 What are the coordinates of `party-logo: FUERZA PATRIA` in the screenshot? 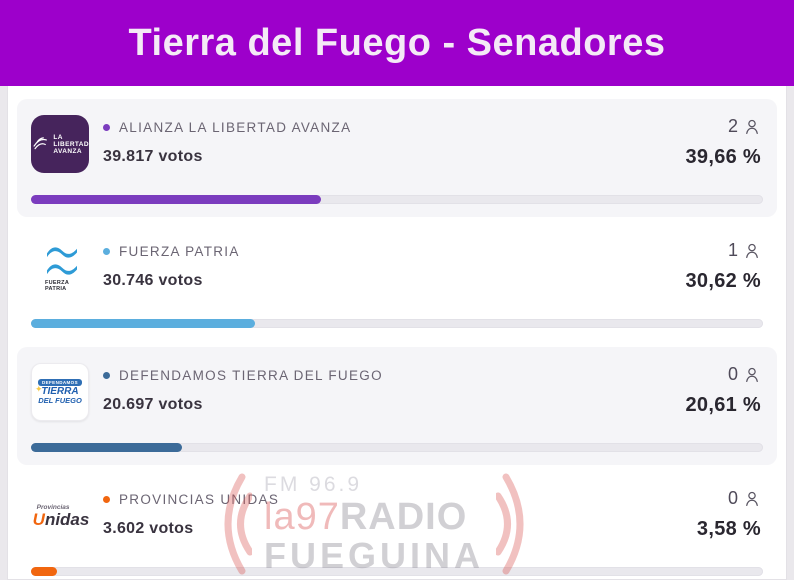 It's located at (60, 268).